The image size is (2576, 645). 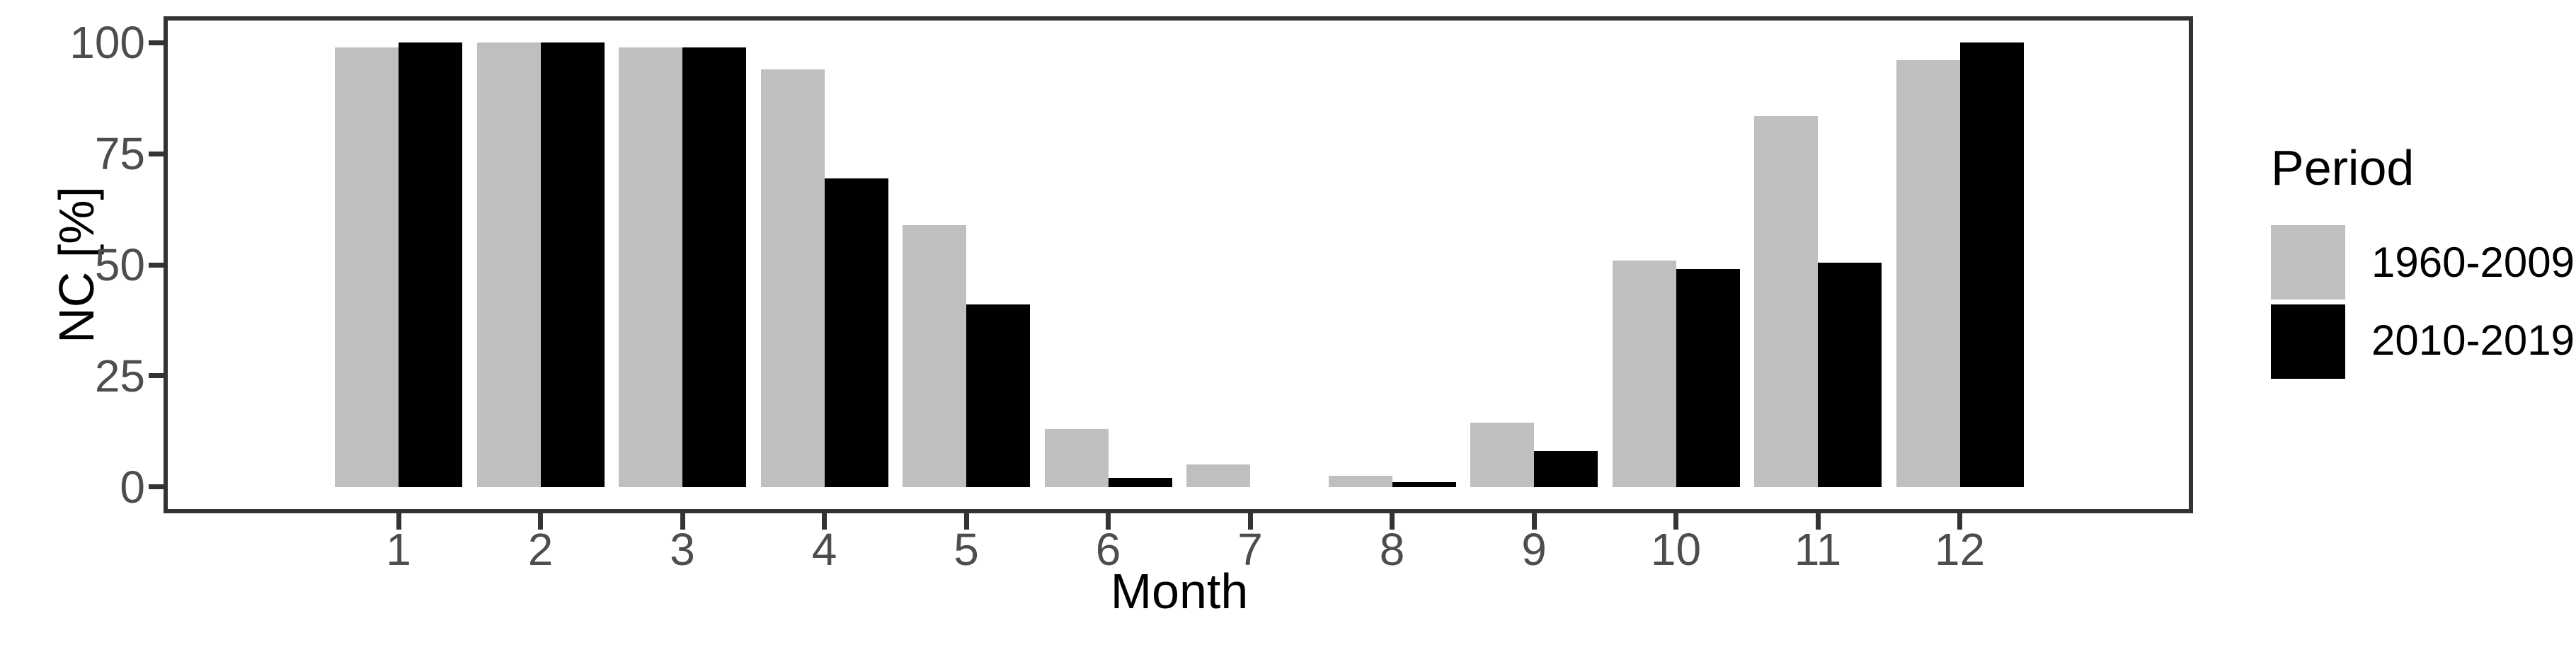 I want to click on x-tick-label-10: 10, so click(x=1676, y=549).